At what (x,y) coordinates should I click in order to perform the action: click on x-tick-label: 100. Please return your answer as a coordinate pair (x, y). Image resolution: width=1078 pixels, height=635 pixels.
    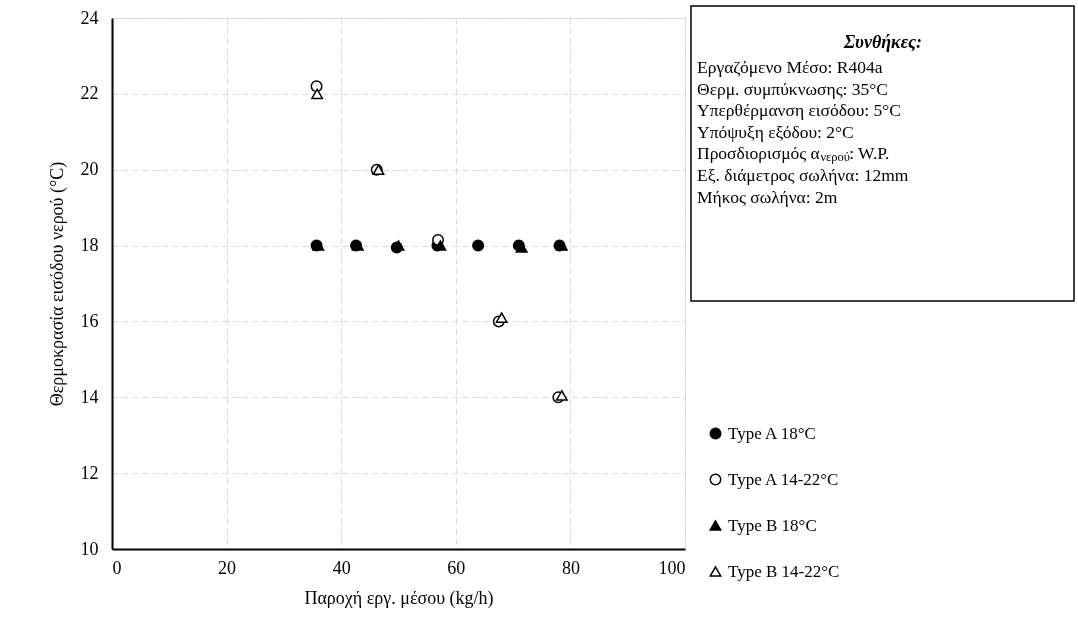
    Looking at the image, I should click on (672, 567).